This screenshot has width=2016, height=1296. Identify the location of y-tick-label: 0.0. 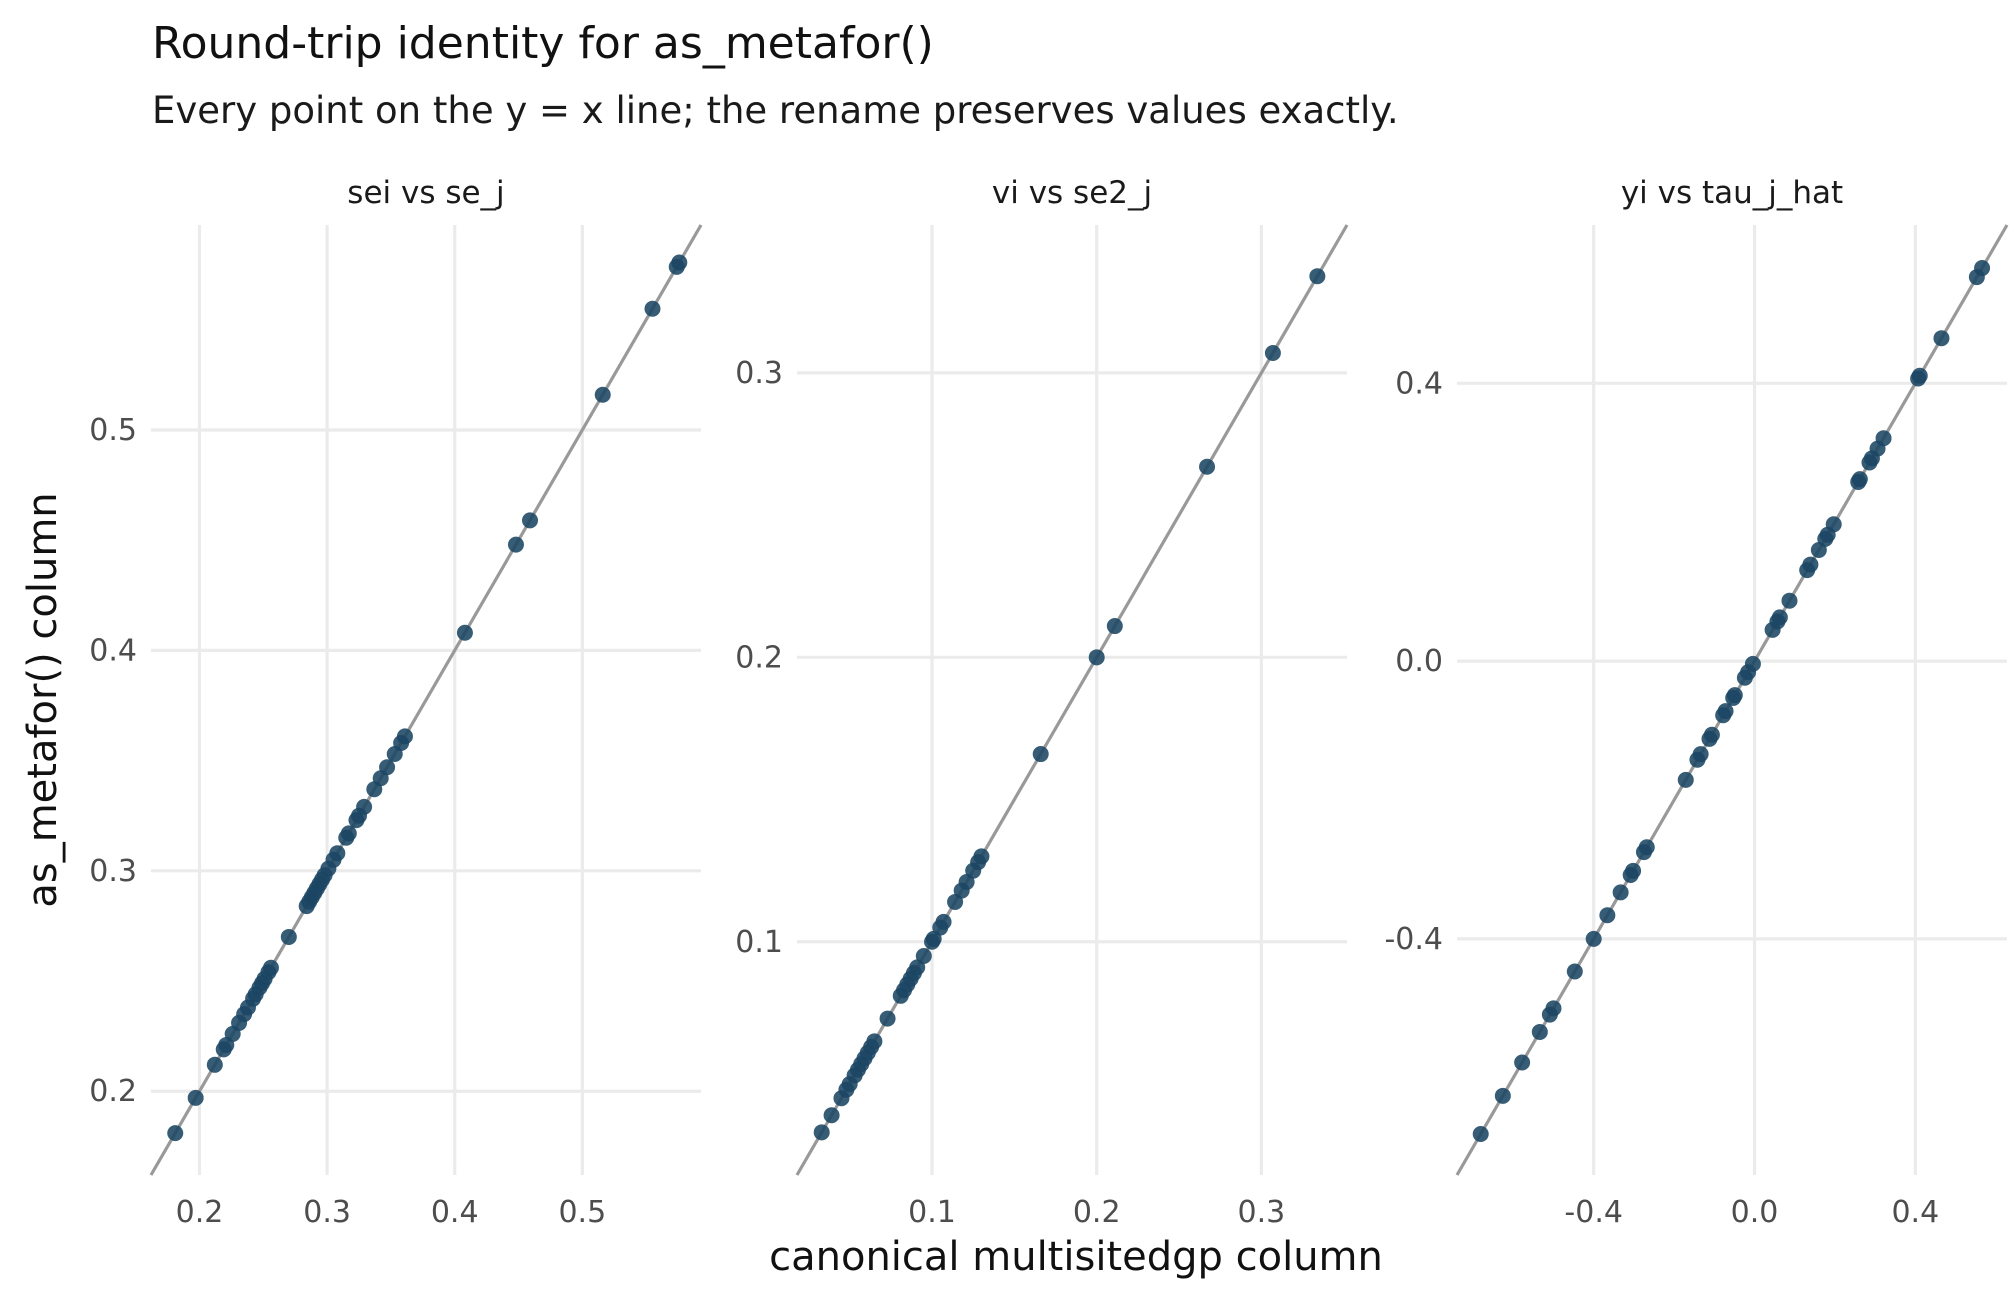
(1419, 661).